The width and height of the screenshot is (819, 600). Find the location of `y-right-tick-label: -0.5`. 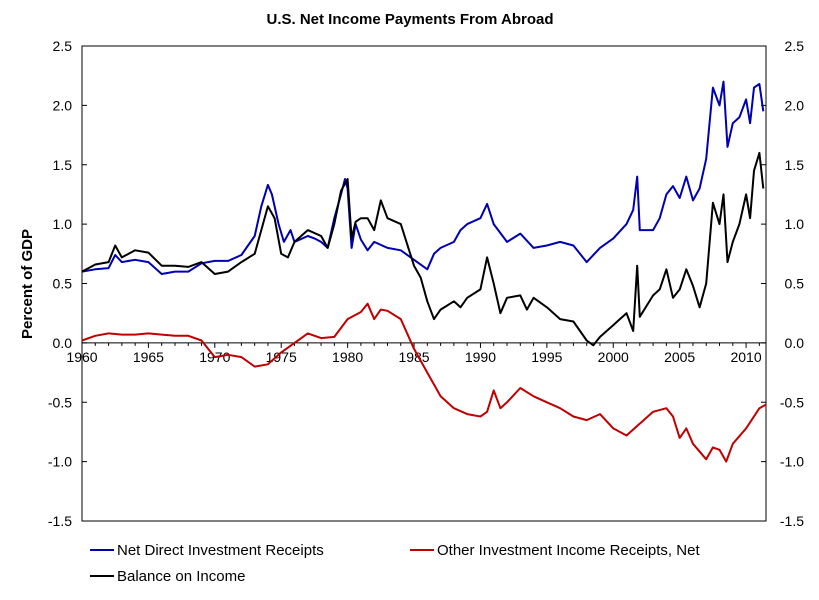

y-right-tick-label: -0.5 is located at coordinates (792, 402).